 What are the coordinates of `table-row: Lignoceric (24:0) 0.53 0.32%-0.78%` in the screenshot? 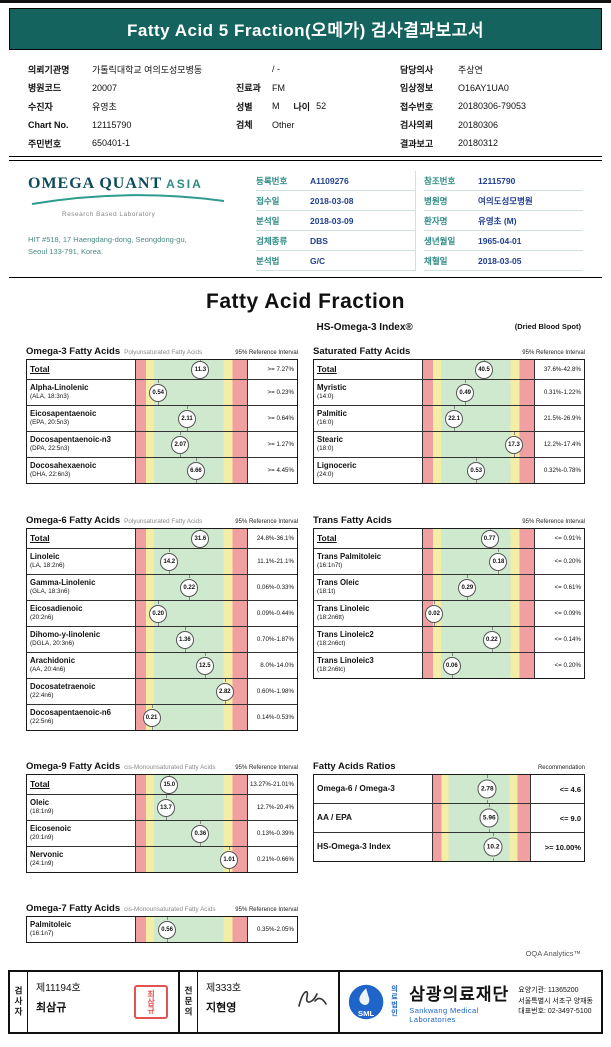 It's located at (449, 470).